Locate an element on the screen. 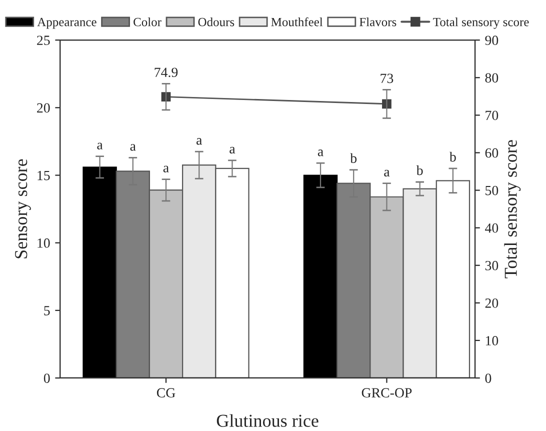 Image resolution: width=546 pixels, height=431 pixels. y2-axis-title: Total sensory score is located at coordinates (512, 209).